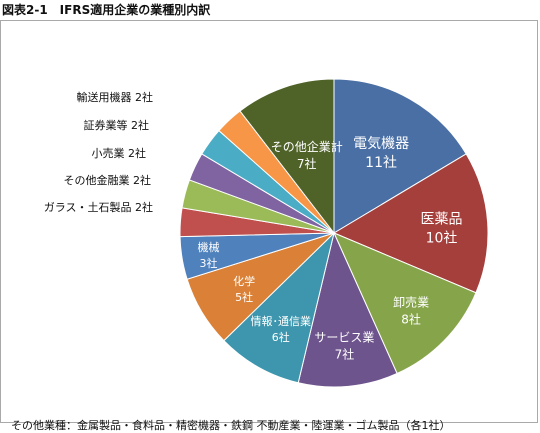 The height and width of the screenshot is (433, 540). Describe the element at coordinates (411, 301) in the screenshot. I see `slice-label-2: 卸売業` at that location.